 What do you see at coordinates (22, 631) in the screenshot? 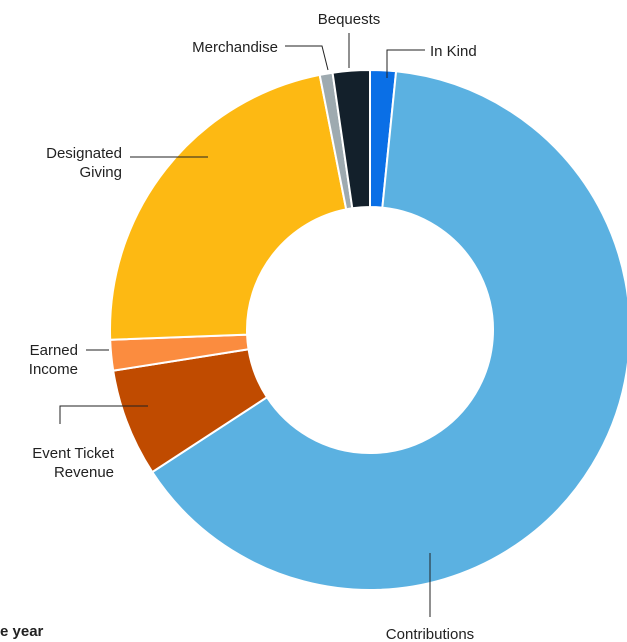
I see `cut-off-caption: e year` at bounding box center [22, 631].